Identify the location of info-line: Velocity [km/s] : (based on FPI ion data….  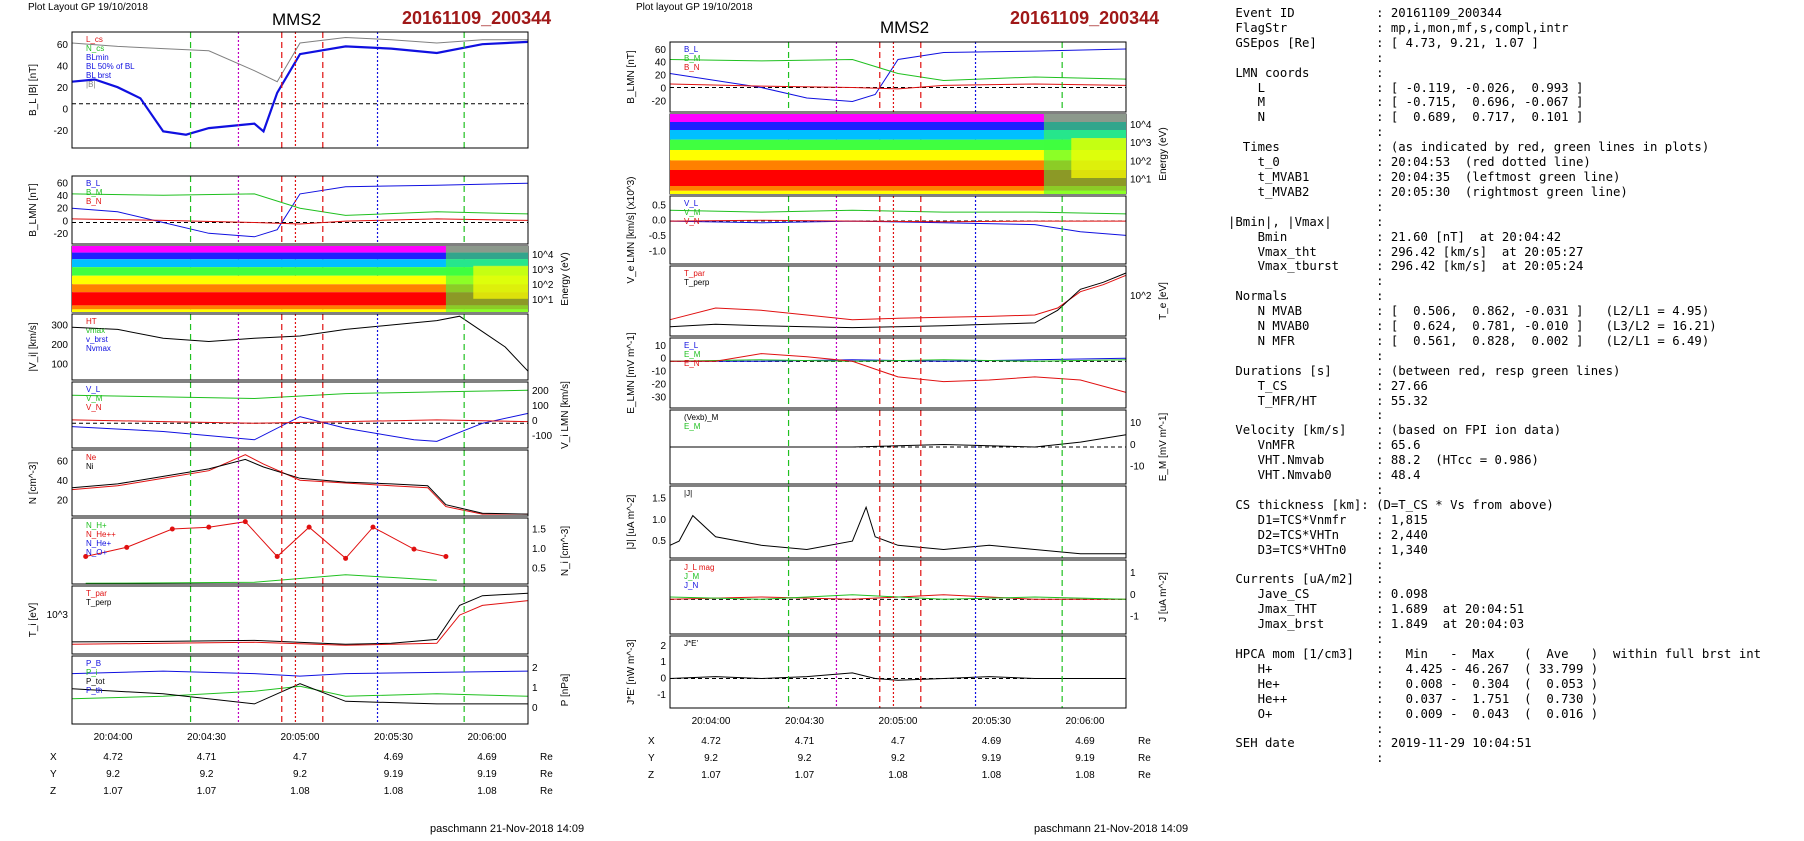
(1395, 430).